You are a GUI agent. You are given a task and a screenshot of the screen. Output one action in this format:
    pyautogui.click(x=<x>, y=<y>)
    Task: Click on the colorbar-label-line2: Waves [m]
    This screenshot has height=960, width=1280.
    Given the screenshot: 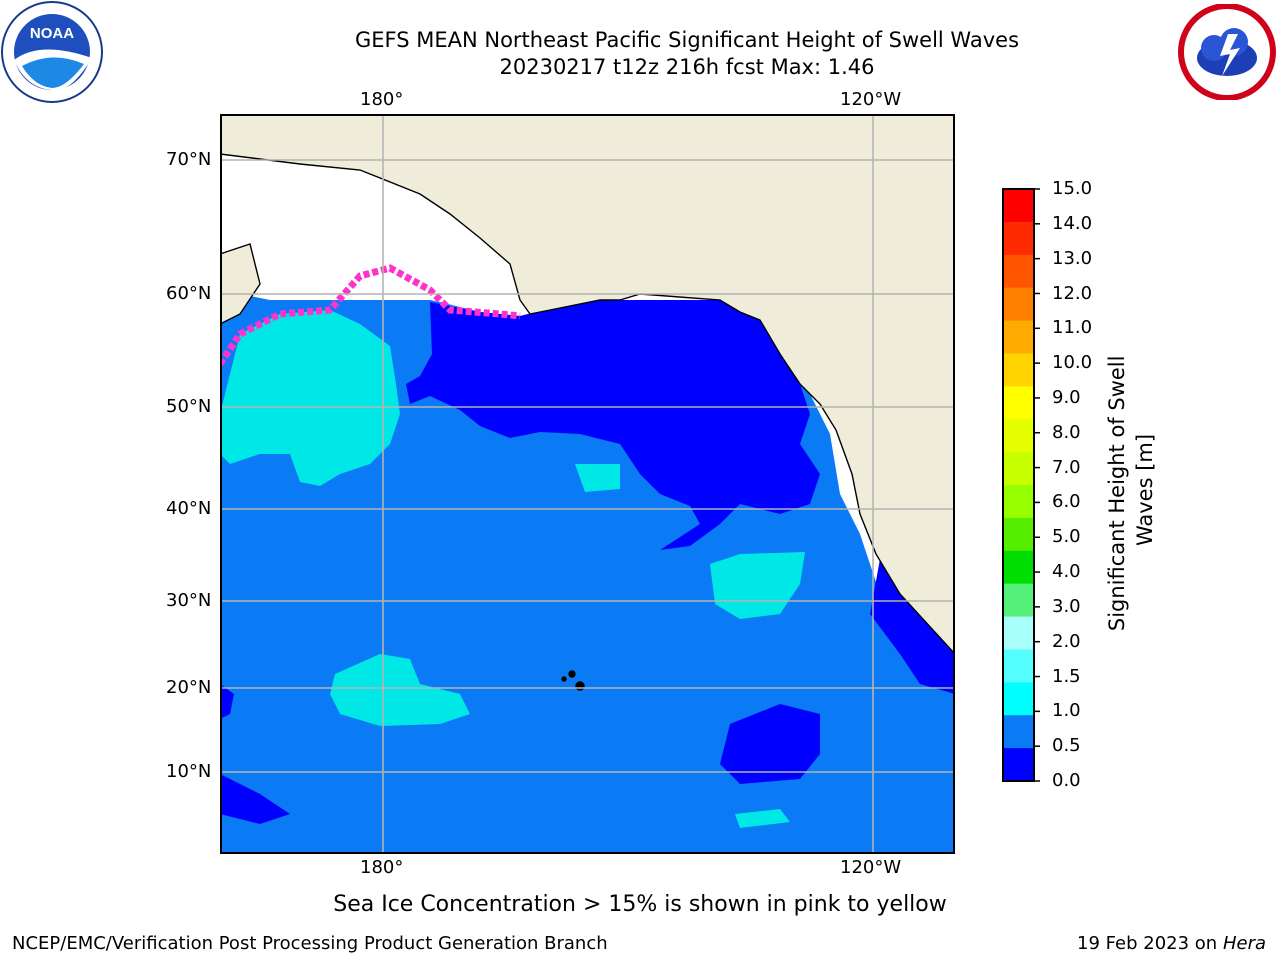 What is the action you would take?
    pyautogui.click(x=1145, y=490)
    